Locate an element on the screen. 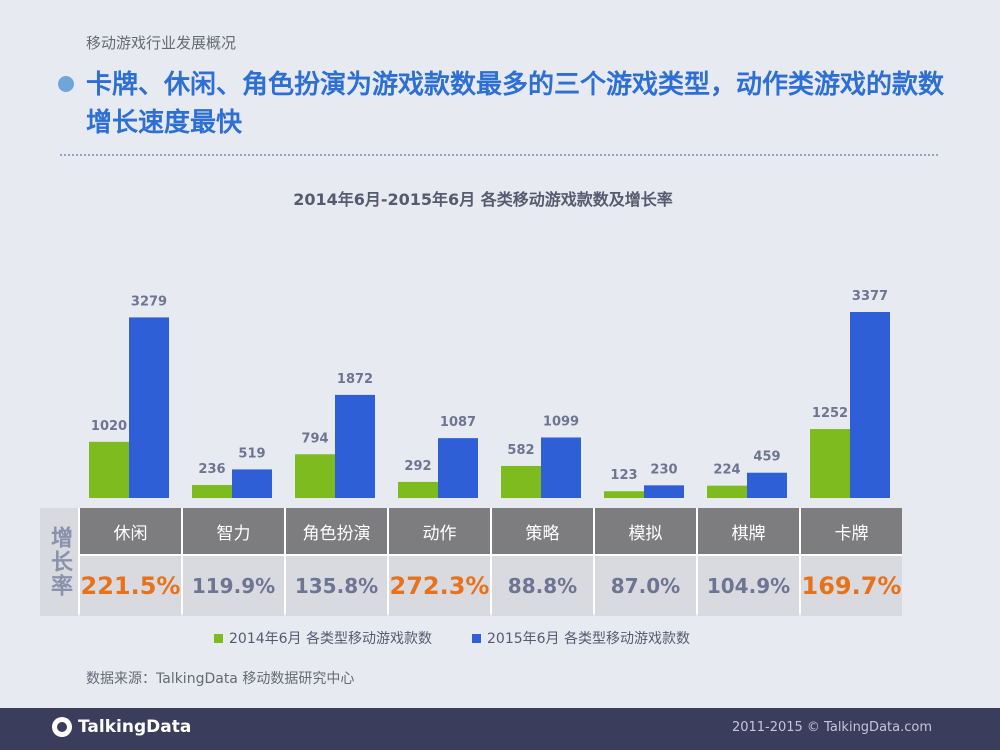 The width and height of the screenshot is (1000, 750). bar-value-label: 1872 is located at coordinates (355, 379).